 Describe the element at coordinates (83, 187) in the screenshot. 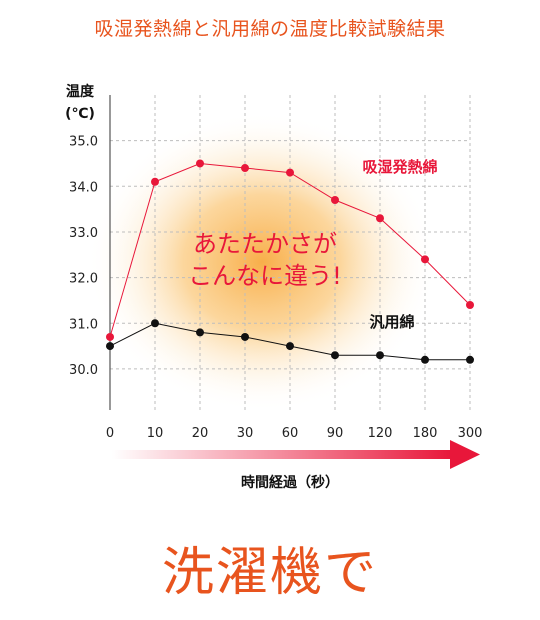

I see `y-tick-label: 34.0` at that location.